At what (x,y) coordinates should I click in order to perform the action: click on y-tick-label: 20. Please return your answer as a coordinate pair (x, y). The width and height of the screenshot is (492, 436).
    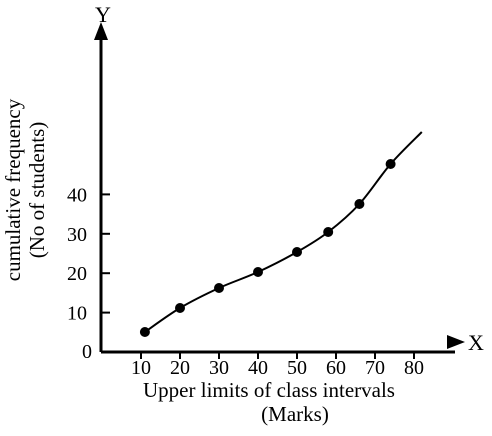
    Looking at the image, I should click on (77, 274).